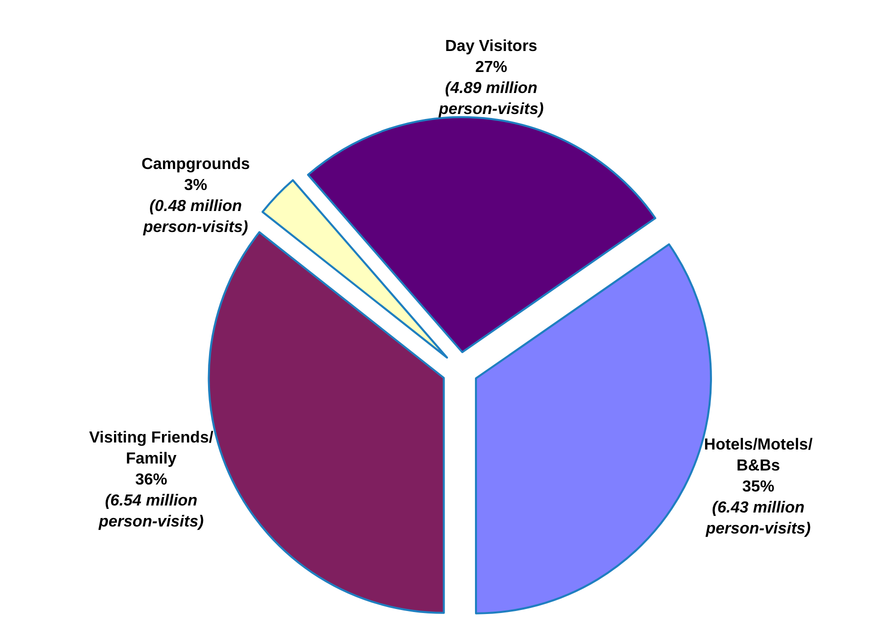 This screenshot has height=636, width=890. Describe the element at coordinates (491, 46) in the screenshot. I see `slice-label: Day Visitors` at that location.